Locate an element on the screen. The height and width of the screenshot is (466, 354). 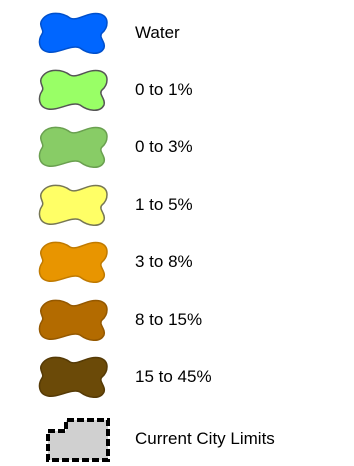
legend-item-slope-1-5: 1 to 5% is located at coordinates (177, 205).